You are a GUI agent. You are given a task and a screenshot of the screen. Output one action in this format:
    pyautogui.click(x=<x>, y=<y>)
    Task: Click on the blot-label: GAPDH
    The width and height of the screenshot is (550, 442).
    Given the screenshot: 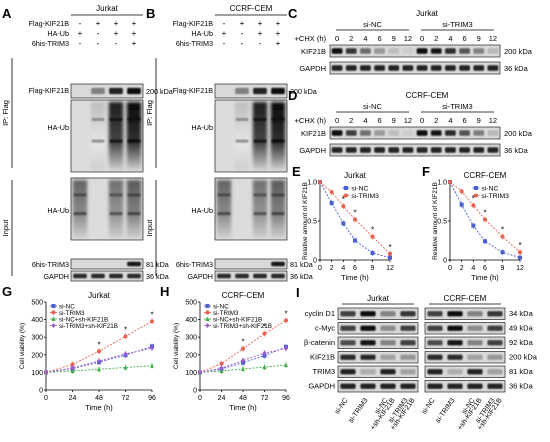 What is the action you would take?
    pyautogui.click(x=312, y=150)
    